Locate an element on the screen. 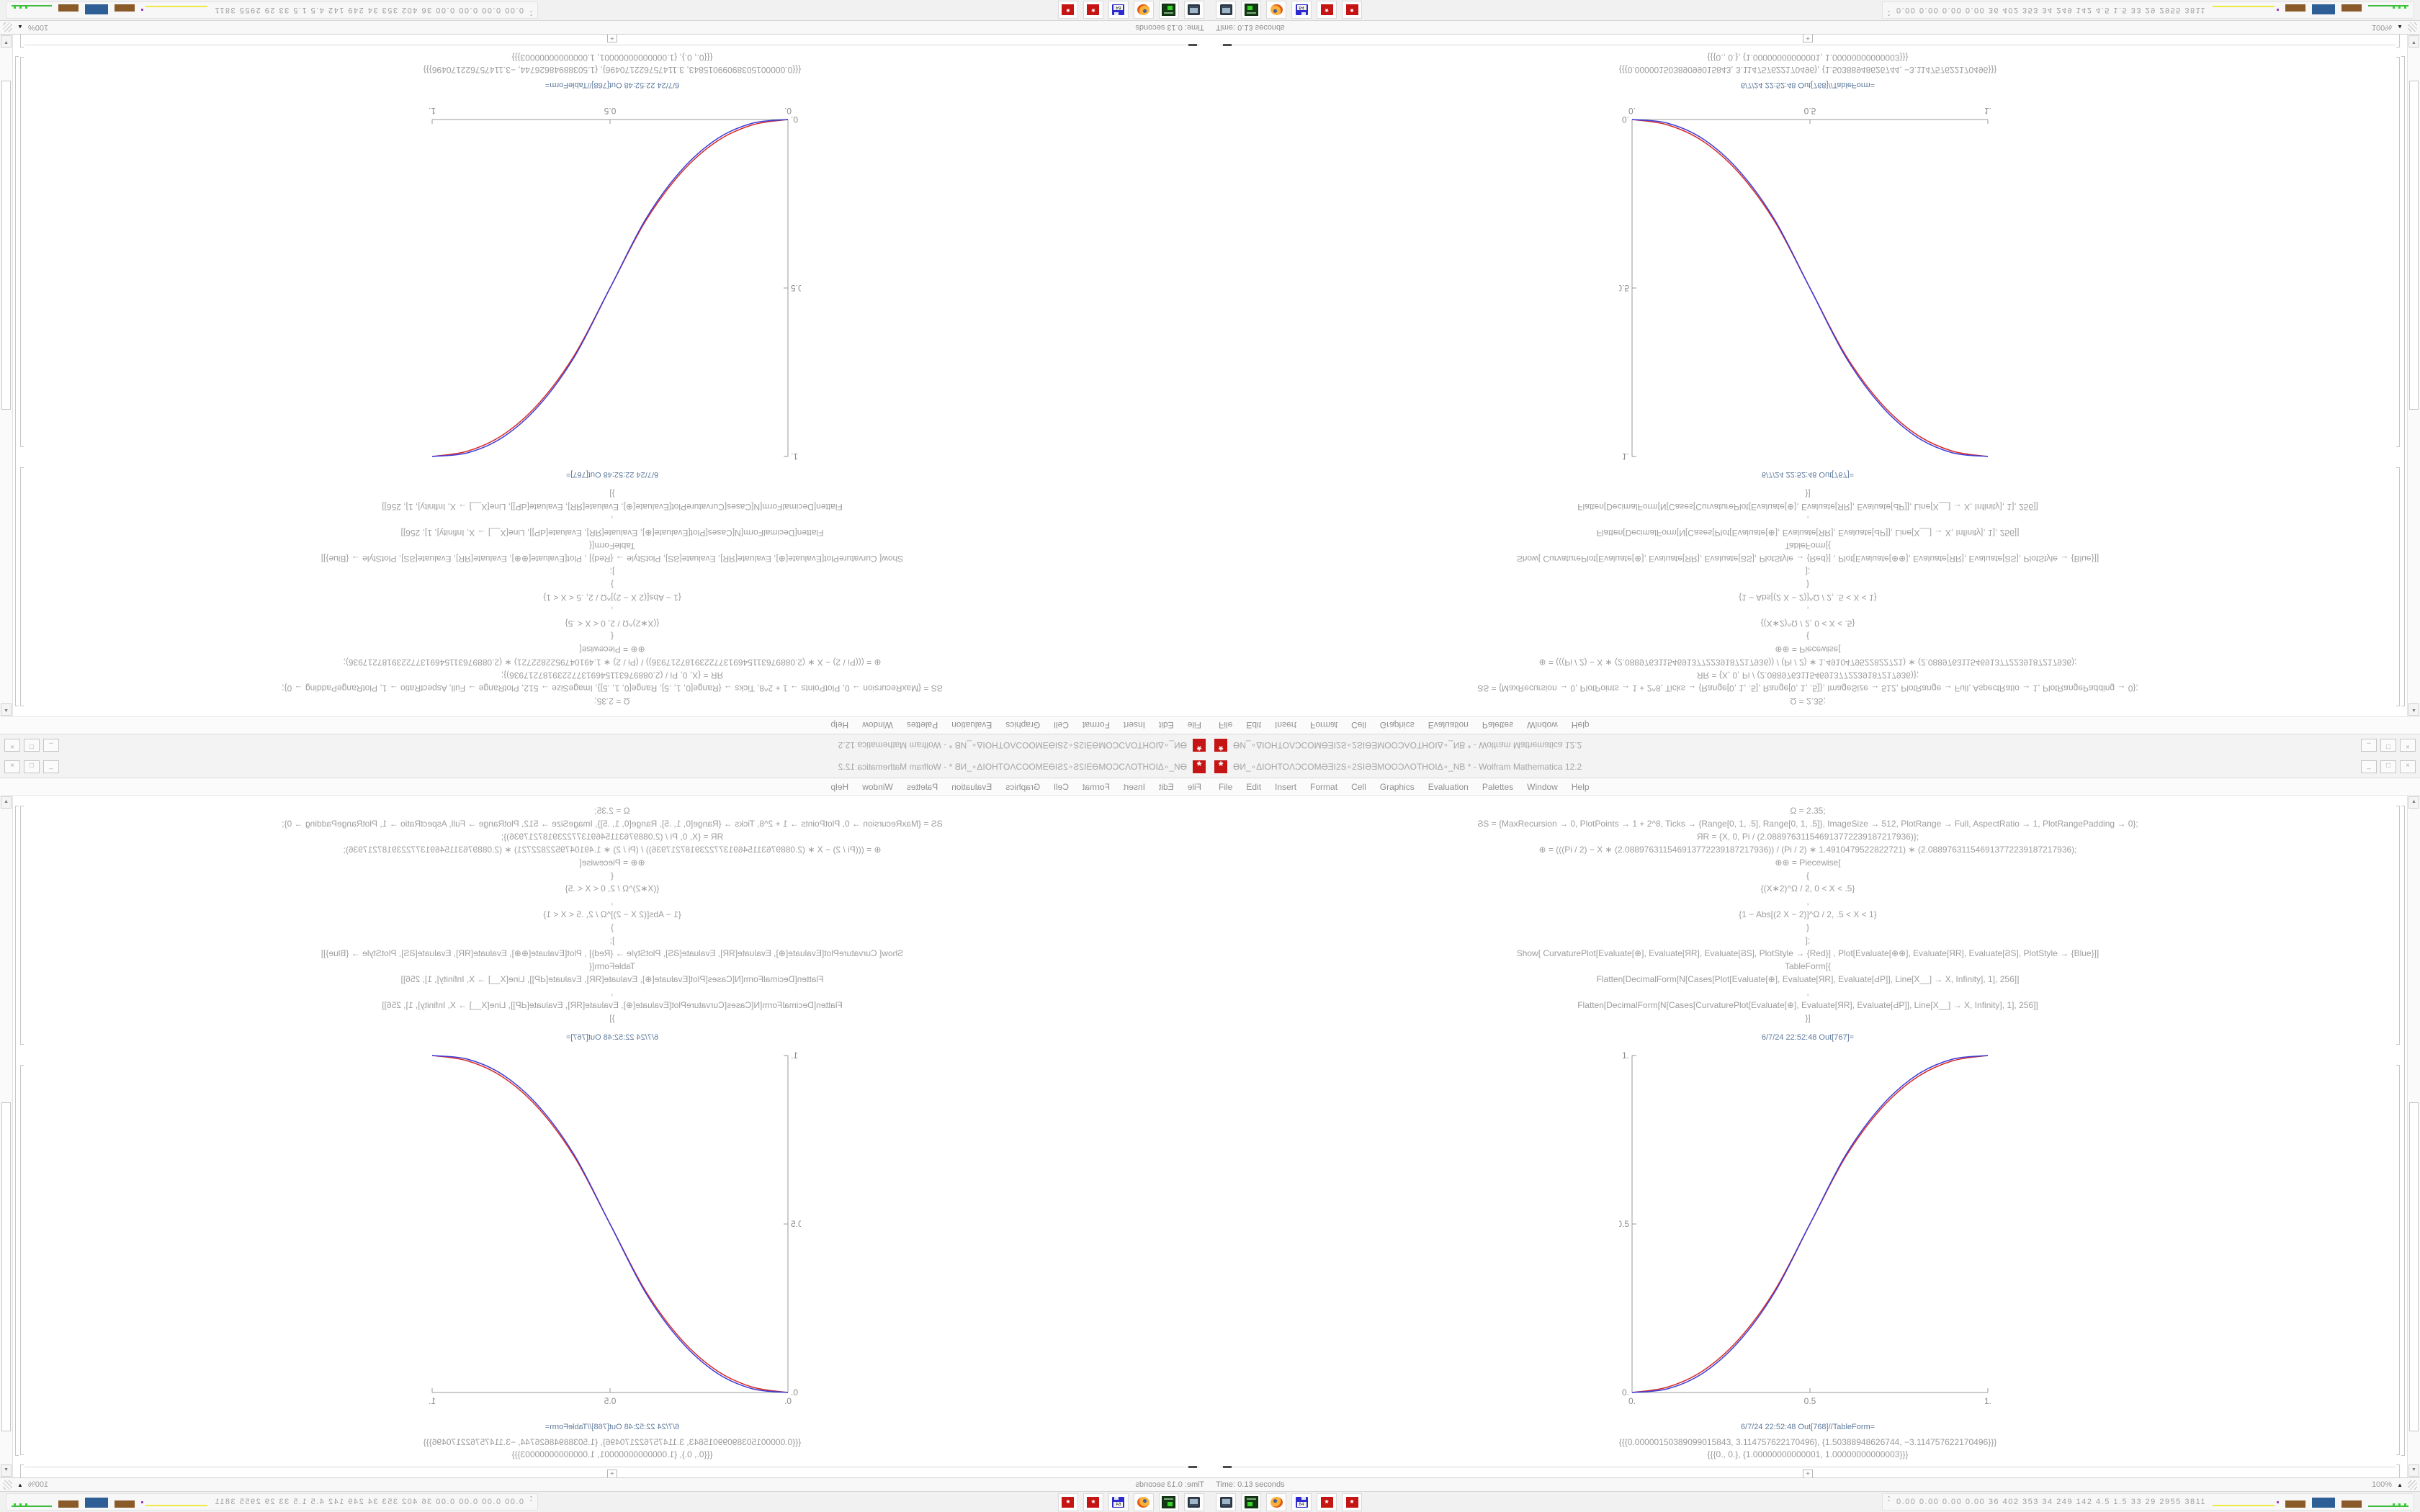  magnification-value: 100% is located at coordinates (38, 1484).